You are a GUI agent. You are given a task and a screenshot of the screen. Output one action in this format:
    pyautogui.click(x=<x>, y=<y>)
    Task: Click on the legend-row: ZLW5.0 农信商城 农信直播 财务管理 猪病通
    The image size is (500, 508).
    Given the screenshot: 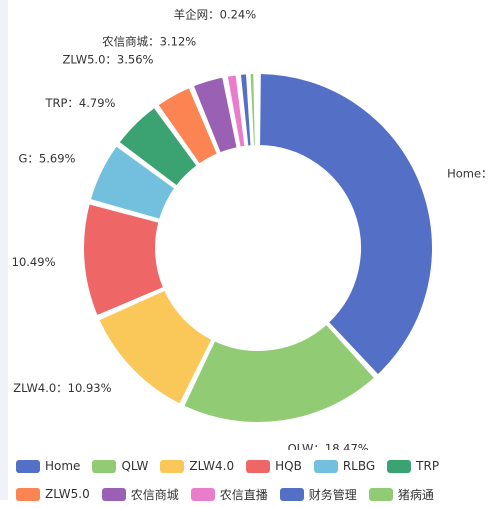 What is the action you would take?
    pyautogui.click(x=251, y=494)
    